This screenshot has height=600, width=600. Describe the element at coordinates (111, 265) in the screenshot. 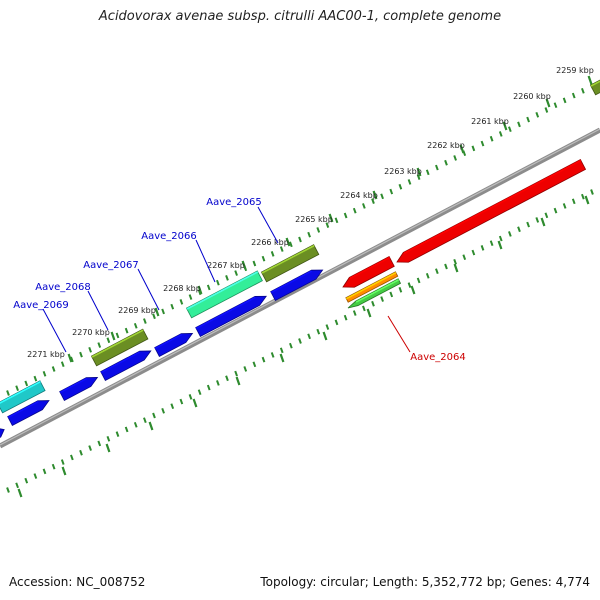

I see `gene-label: Aave_2067` at that location.